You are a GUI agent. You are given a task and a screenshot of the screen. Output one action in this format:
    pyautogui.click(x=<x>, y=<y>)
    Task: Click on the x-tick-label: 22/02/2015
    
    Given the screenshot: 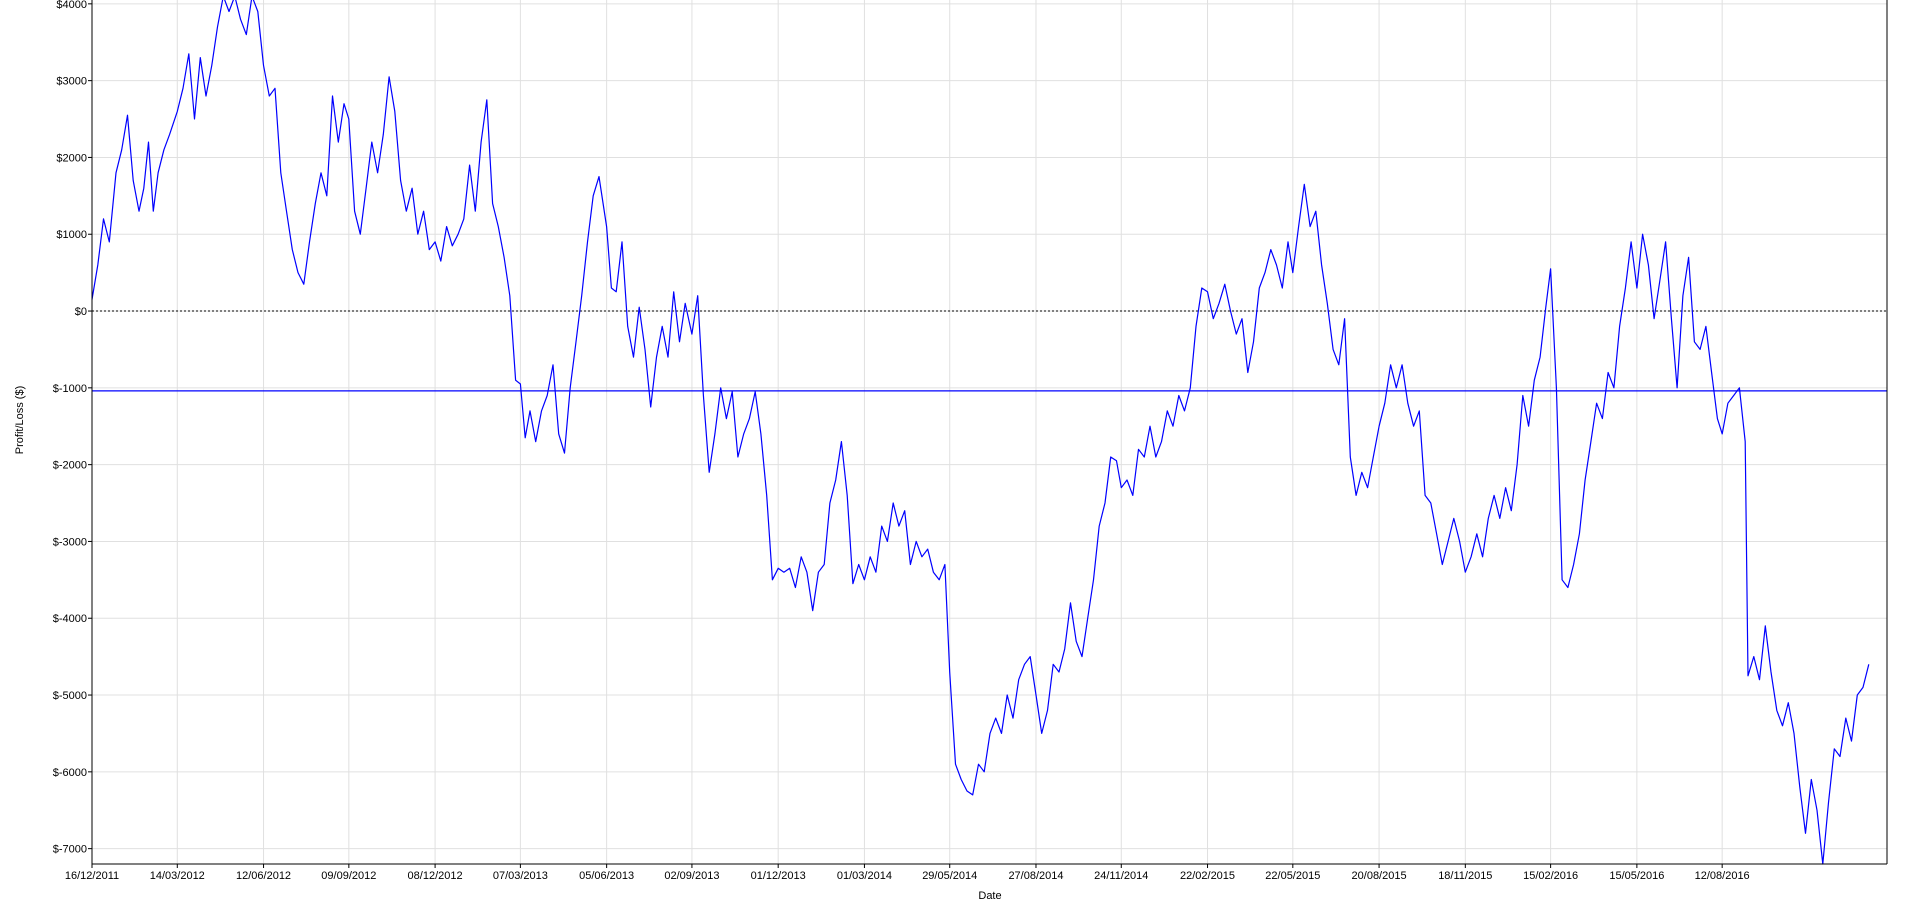 What is the action you would take?
    pyautogui.click(x=1207, y=876)
    